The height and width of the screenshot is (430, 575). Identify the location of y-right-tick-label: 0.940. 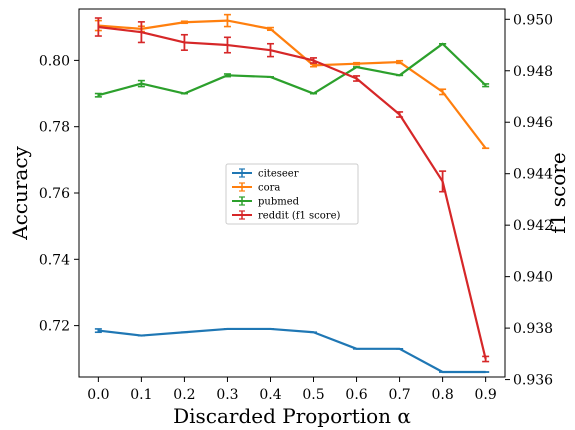
(533, 278).